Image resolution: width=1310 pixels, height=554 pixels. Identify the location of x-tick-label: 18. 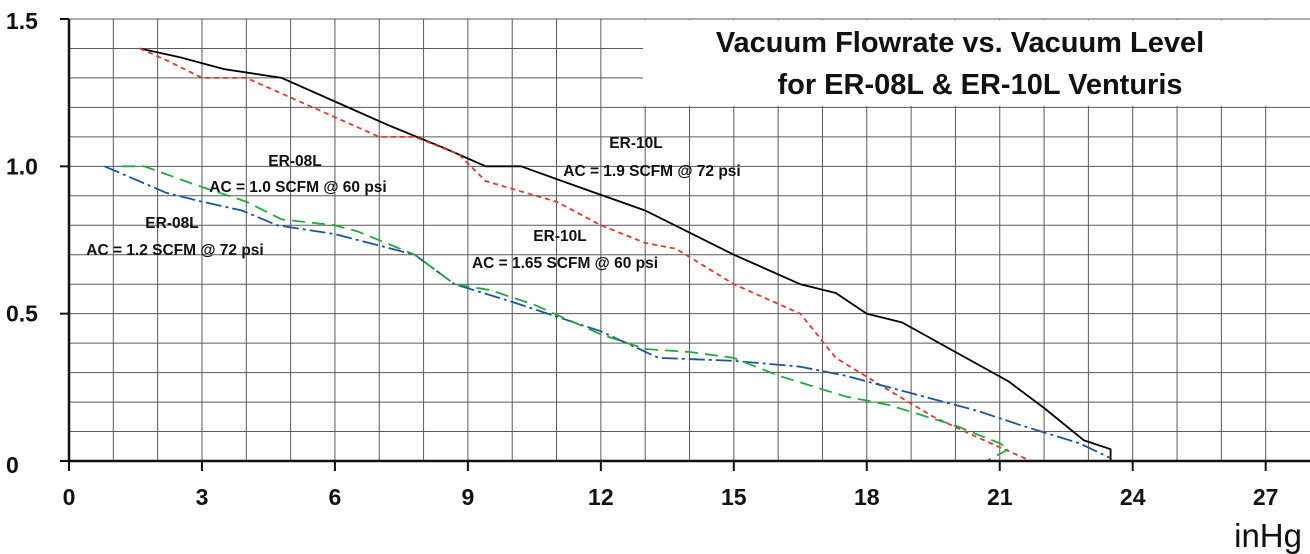
(867, 497).